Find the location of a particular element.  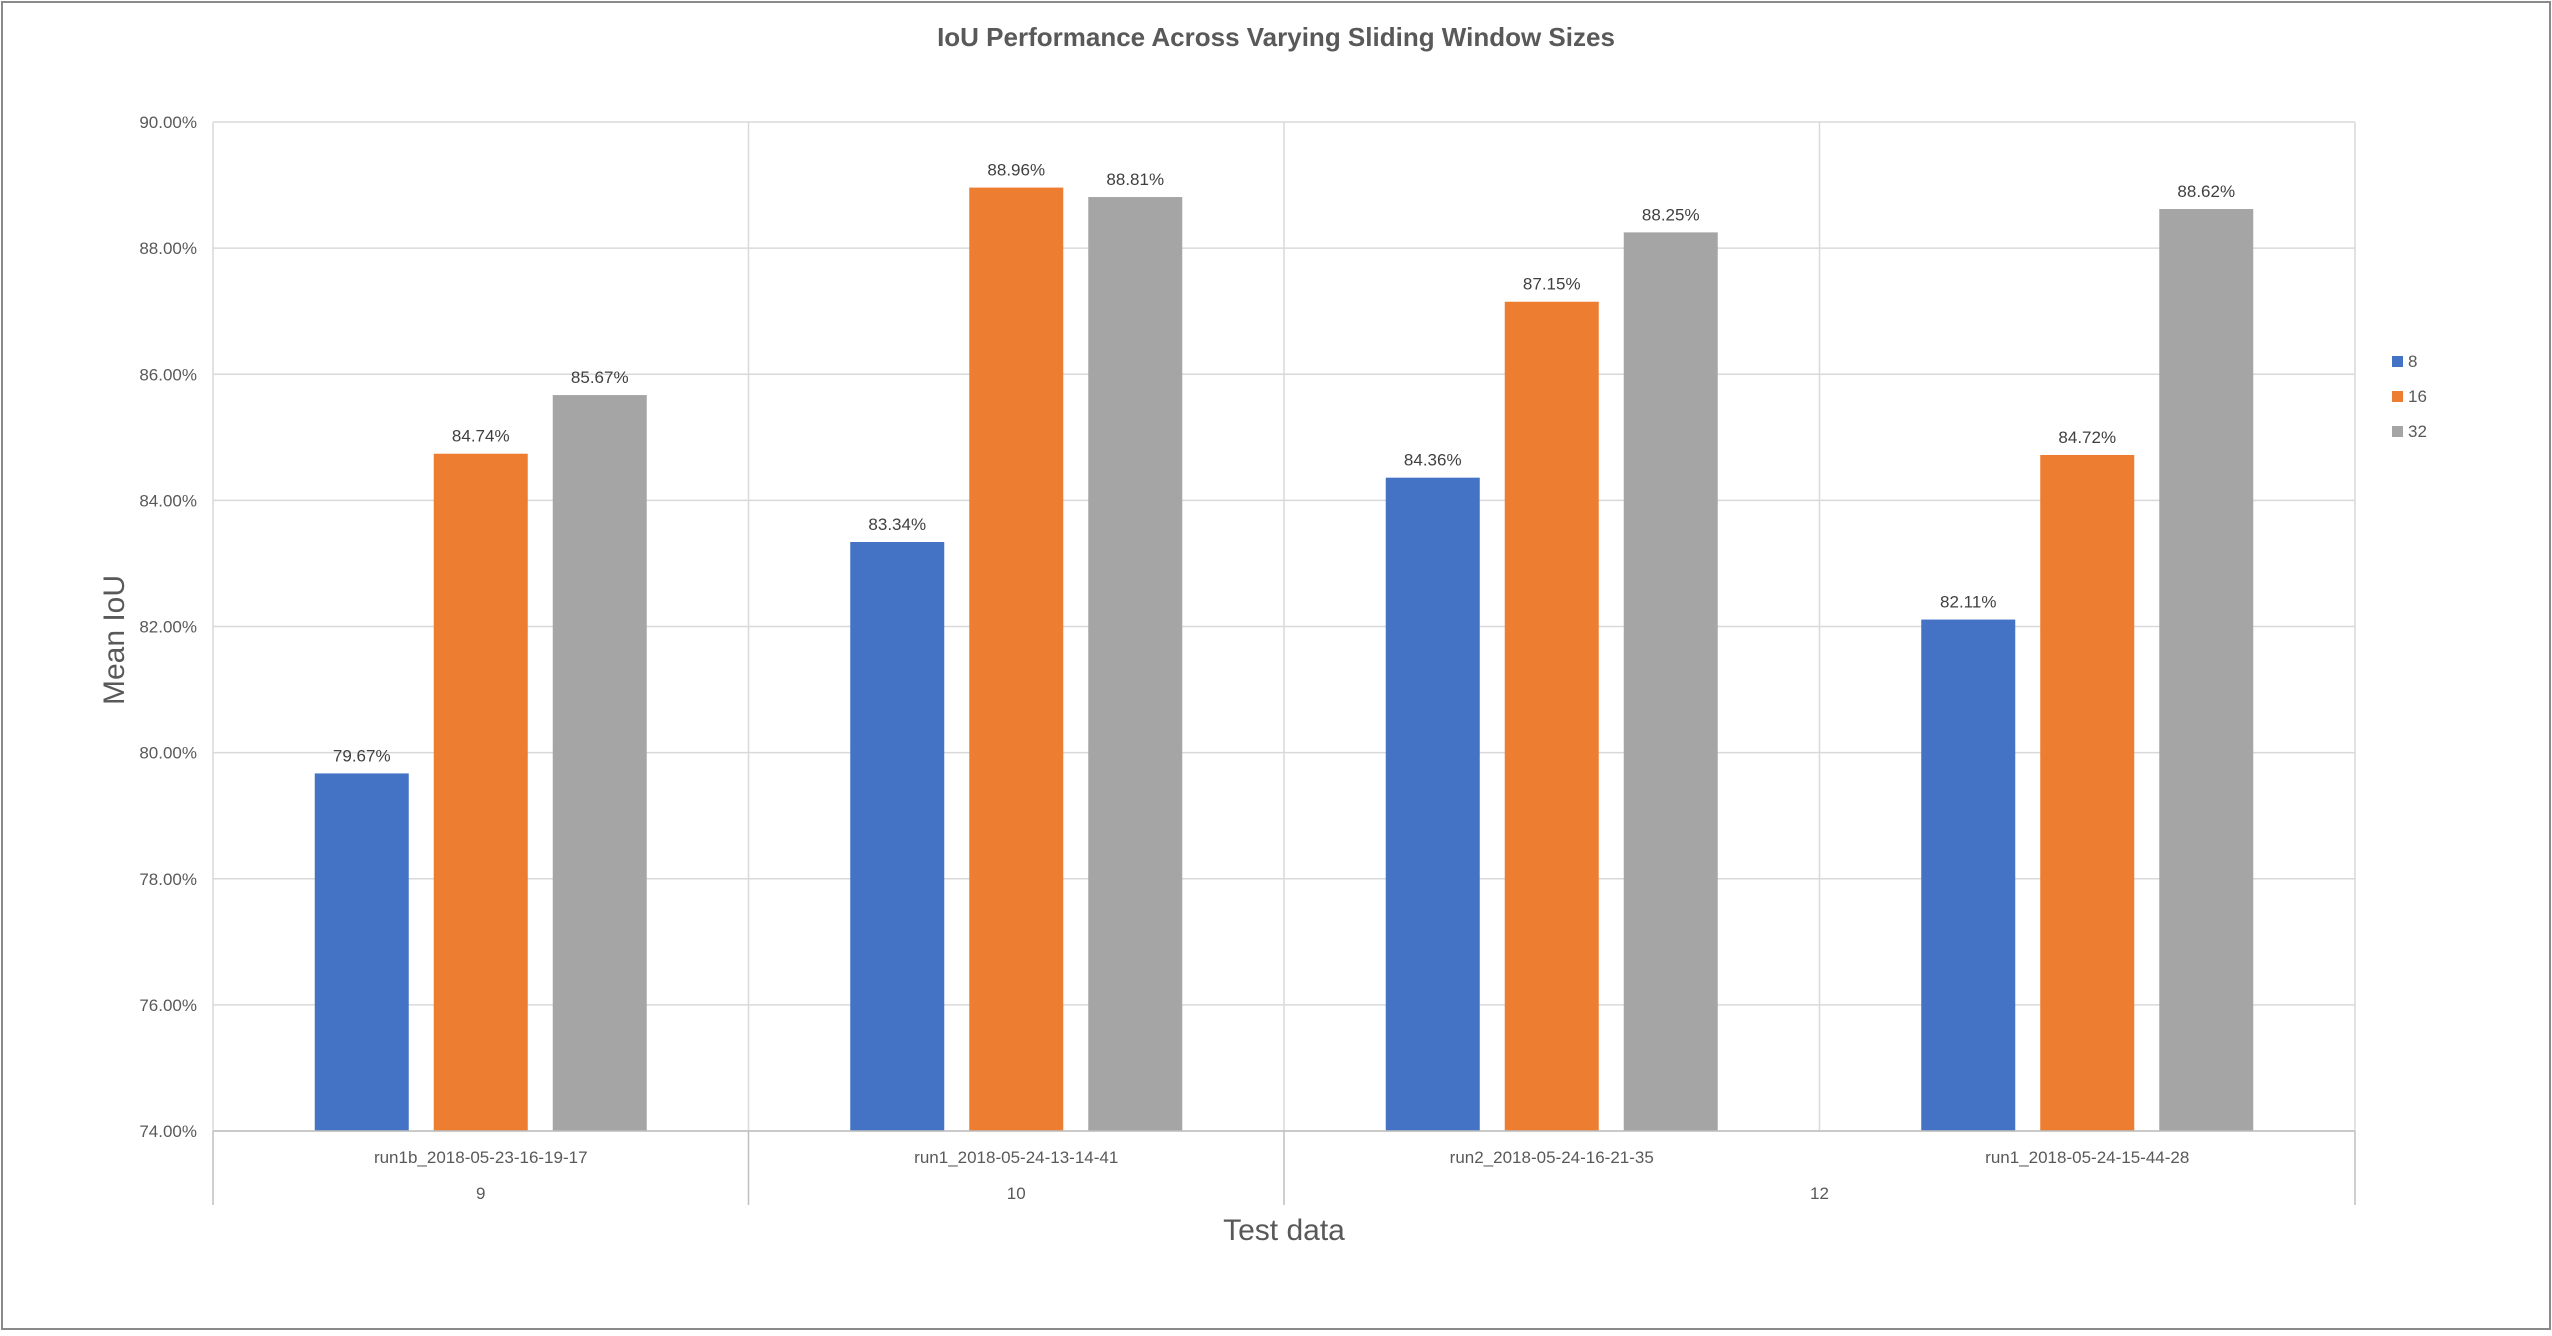

y-tick-label: 82.00% is located at coordinates (168, 627).